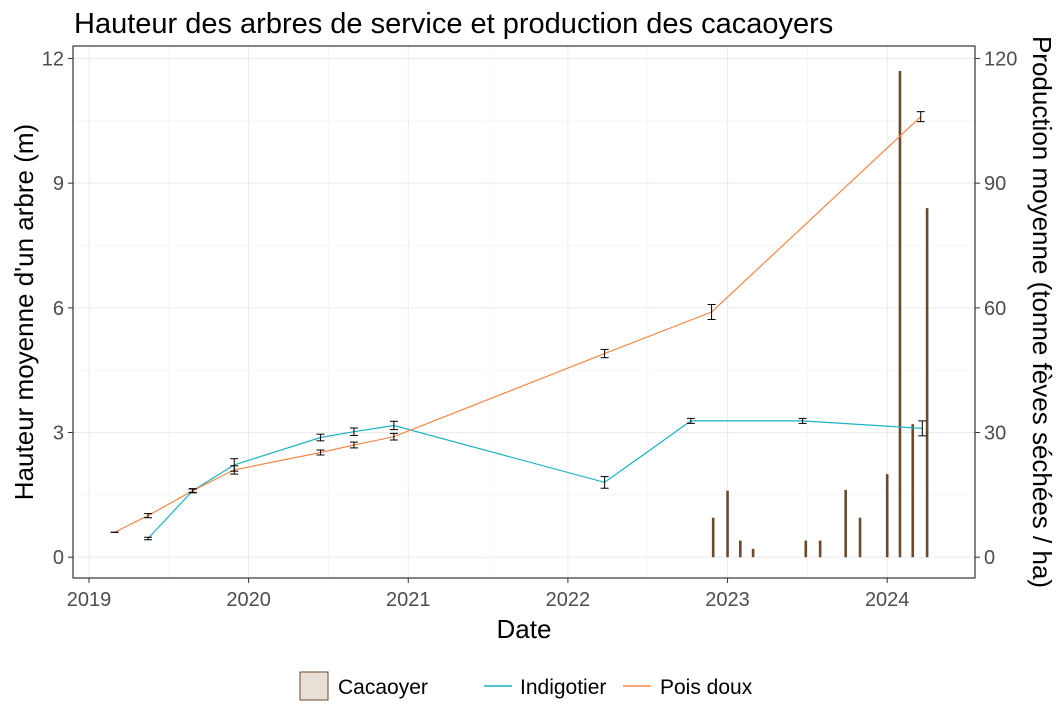 The image size is (1062, 717). Describe the element at coordinates (24, 312) in the screenshot. I see `y-axis-title: Hauteur moyenne d'un arbre (m)` at that location.